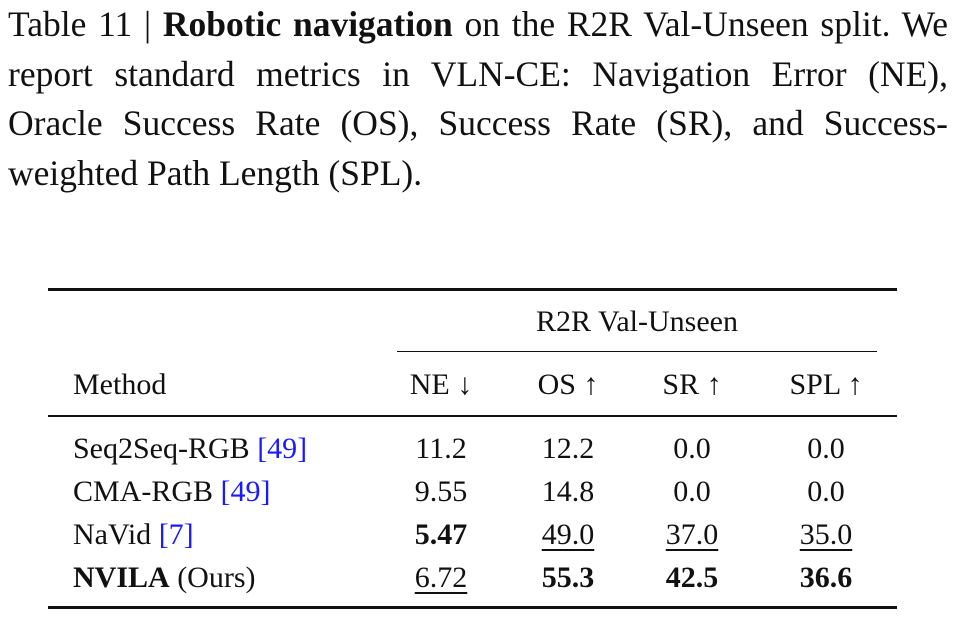 The height and width of the screenshot is (620, 964). Describe the element at coordinates (637, 352) in the screenshot. I see `group-rule` at that location.